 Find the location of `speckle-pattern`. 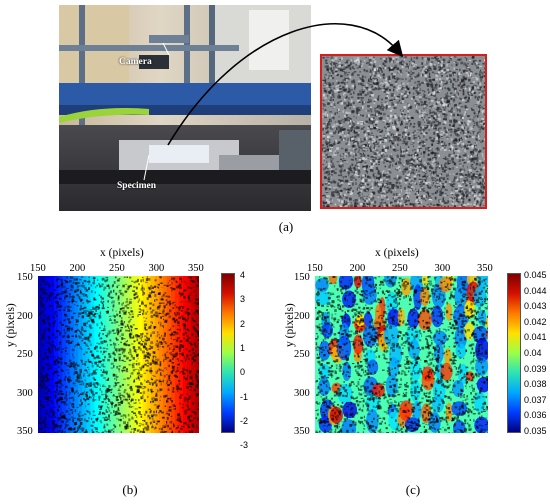

speckle-pattern is located at coordinates (403, 131).